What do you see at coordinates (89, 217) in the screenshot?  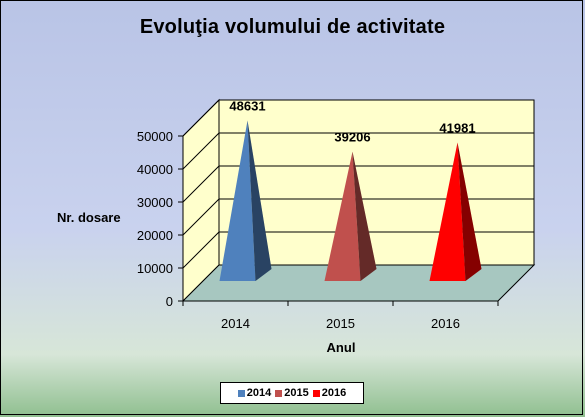 I see `y-axis-label: Nr. dosare` at bounding box center [89, 217].